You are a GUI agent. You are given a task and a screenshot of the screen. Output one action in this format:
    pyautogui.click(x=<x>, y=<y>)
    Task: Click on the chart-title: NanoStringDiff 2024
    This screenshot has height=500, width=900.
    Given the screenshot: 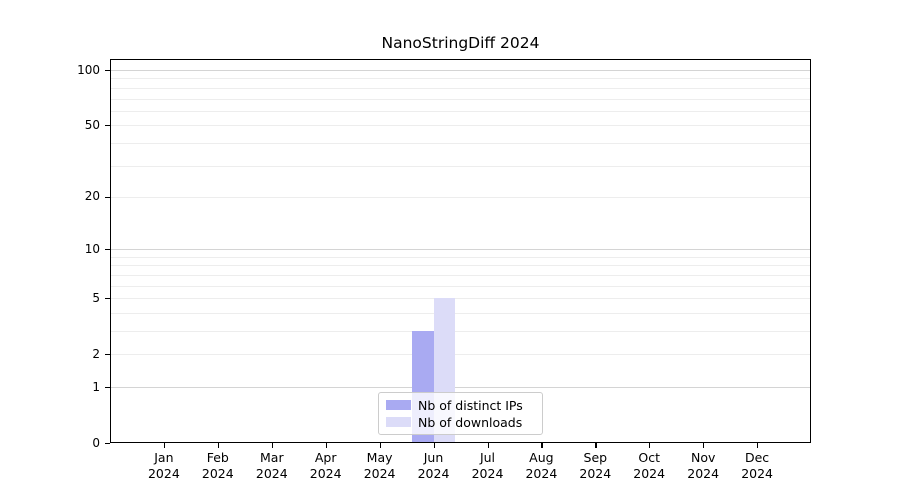 What is the action you would take?
    pyautogui.click(x=460, y=43)
    